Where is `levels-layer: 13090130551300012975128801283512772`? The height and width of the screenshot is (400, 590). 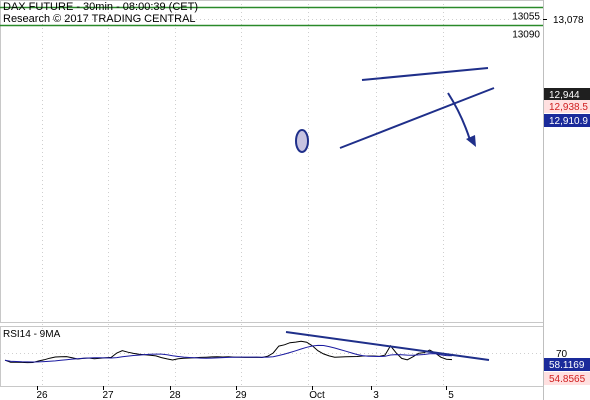 levels-layer: 13090130551300012975128801283512772 is located at coordinates (271, 23).